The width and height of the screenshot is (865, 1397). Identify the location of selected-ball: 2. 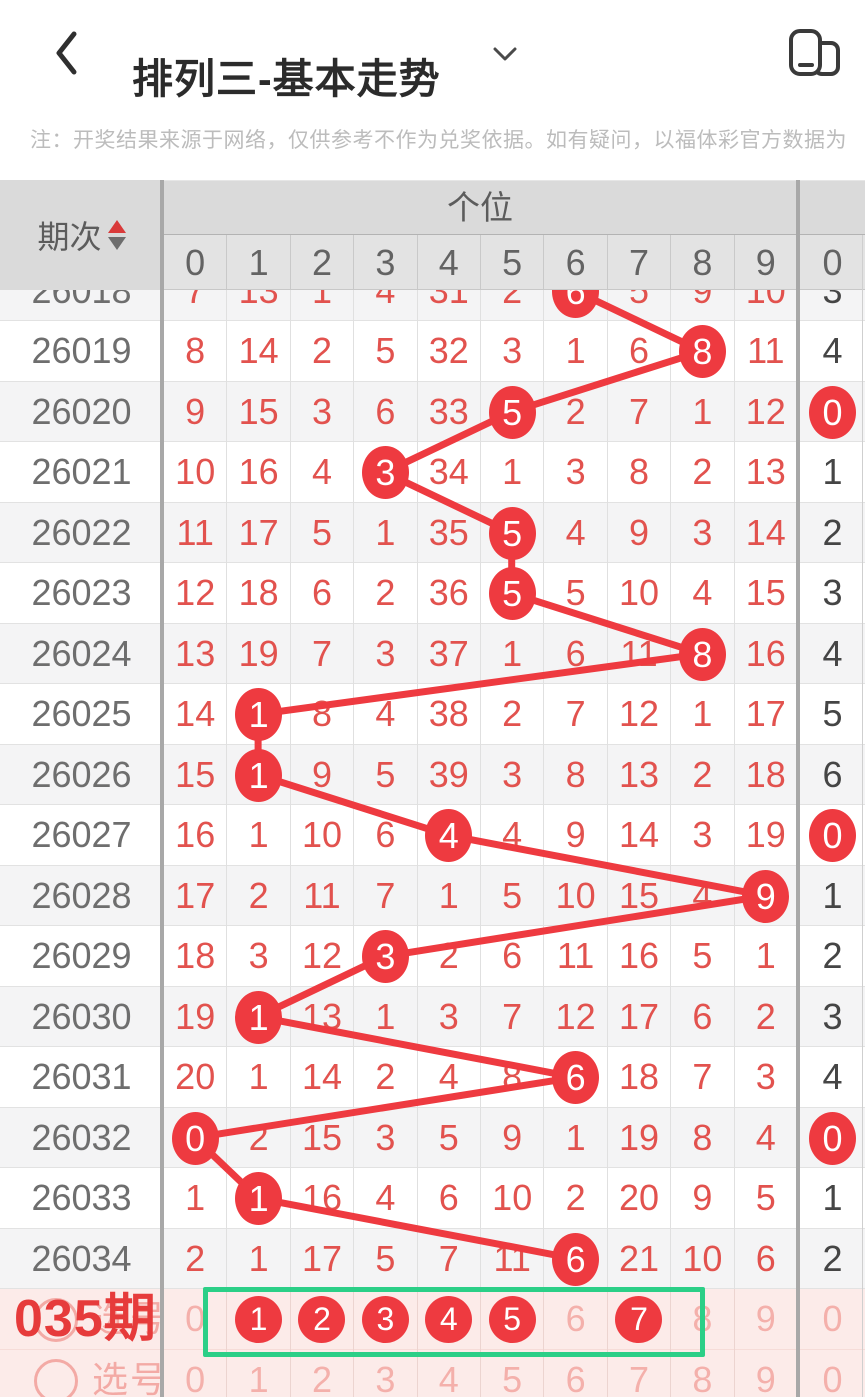
(322, 1319).